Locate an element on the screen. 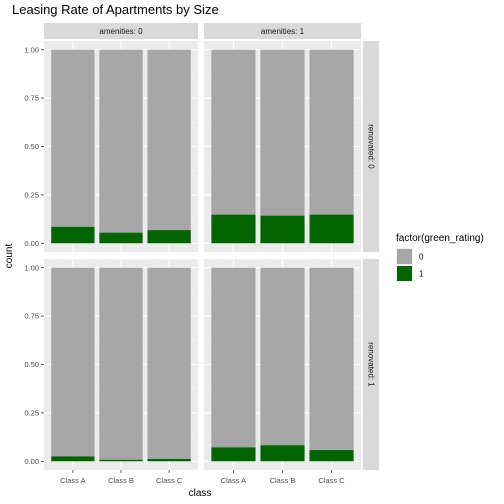 This screenshot has width=504, height=504. bar-green-rating-1-class-c-r1c1 is located at coordinates (331, 456).